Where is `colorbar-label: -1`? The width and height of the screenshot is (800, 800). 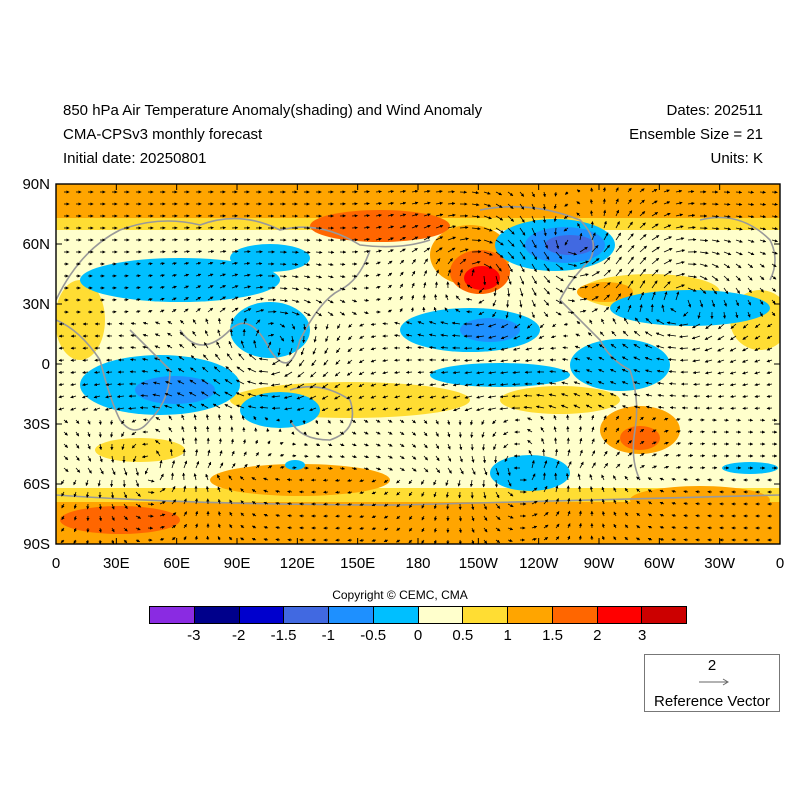
colorbar-label: -1 is located at coordinates (328, 635).